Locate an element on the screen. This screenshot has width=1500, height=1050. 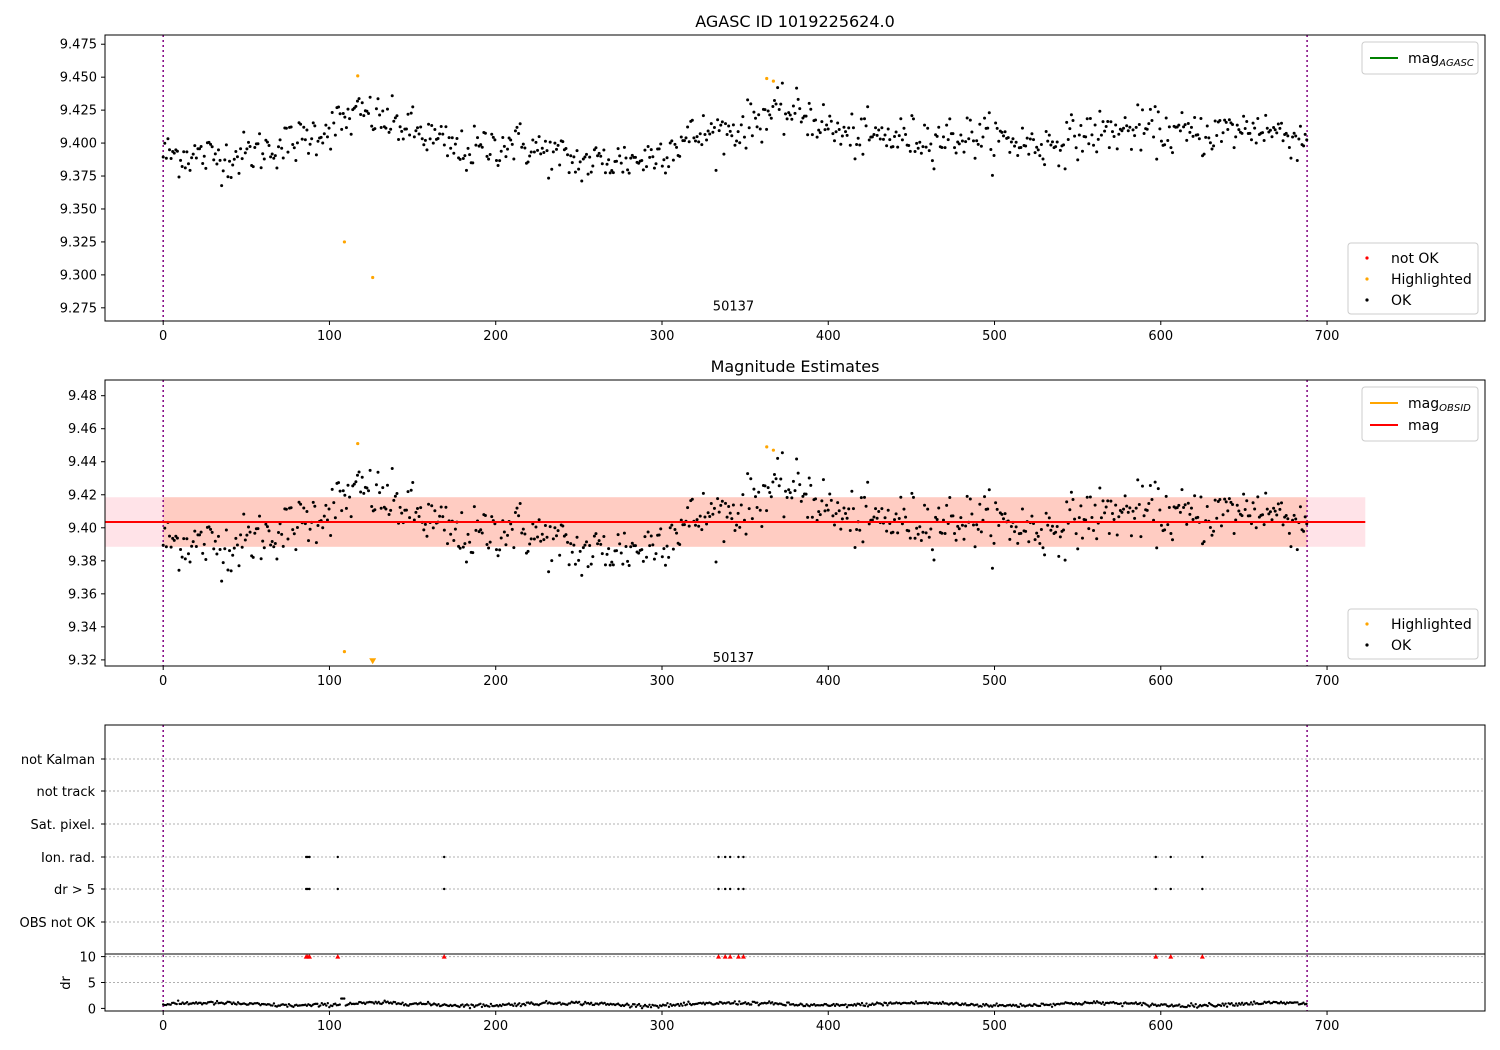
y-tick-label: 9.400 is located at coordinates (78, 144).